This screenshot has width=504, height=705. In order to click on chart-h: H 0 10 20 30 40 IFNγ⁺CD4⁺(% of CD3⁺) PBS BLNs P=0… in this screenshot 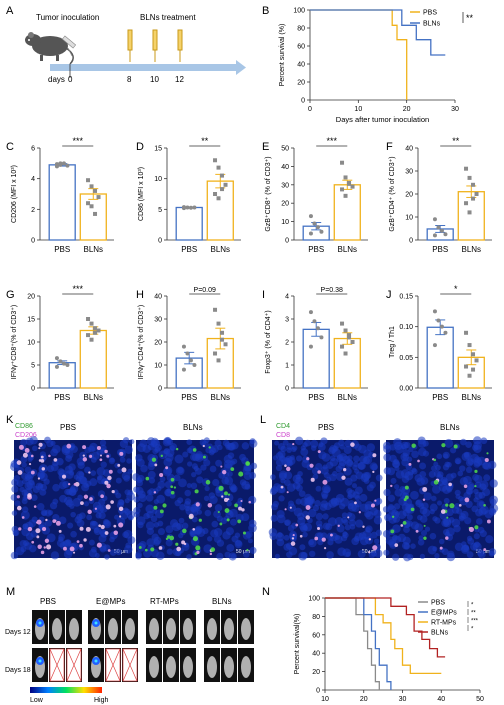, I will do `click(188, 344)`.